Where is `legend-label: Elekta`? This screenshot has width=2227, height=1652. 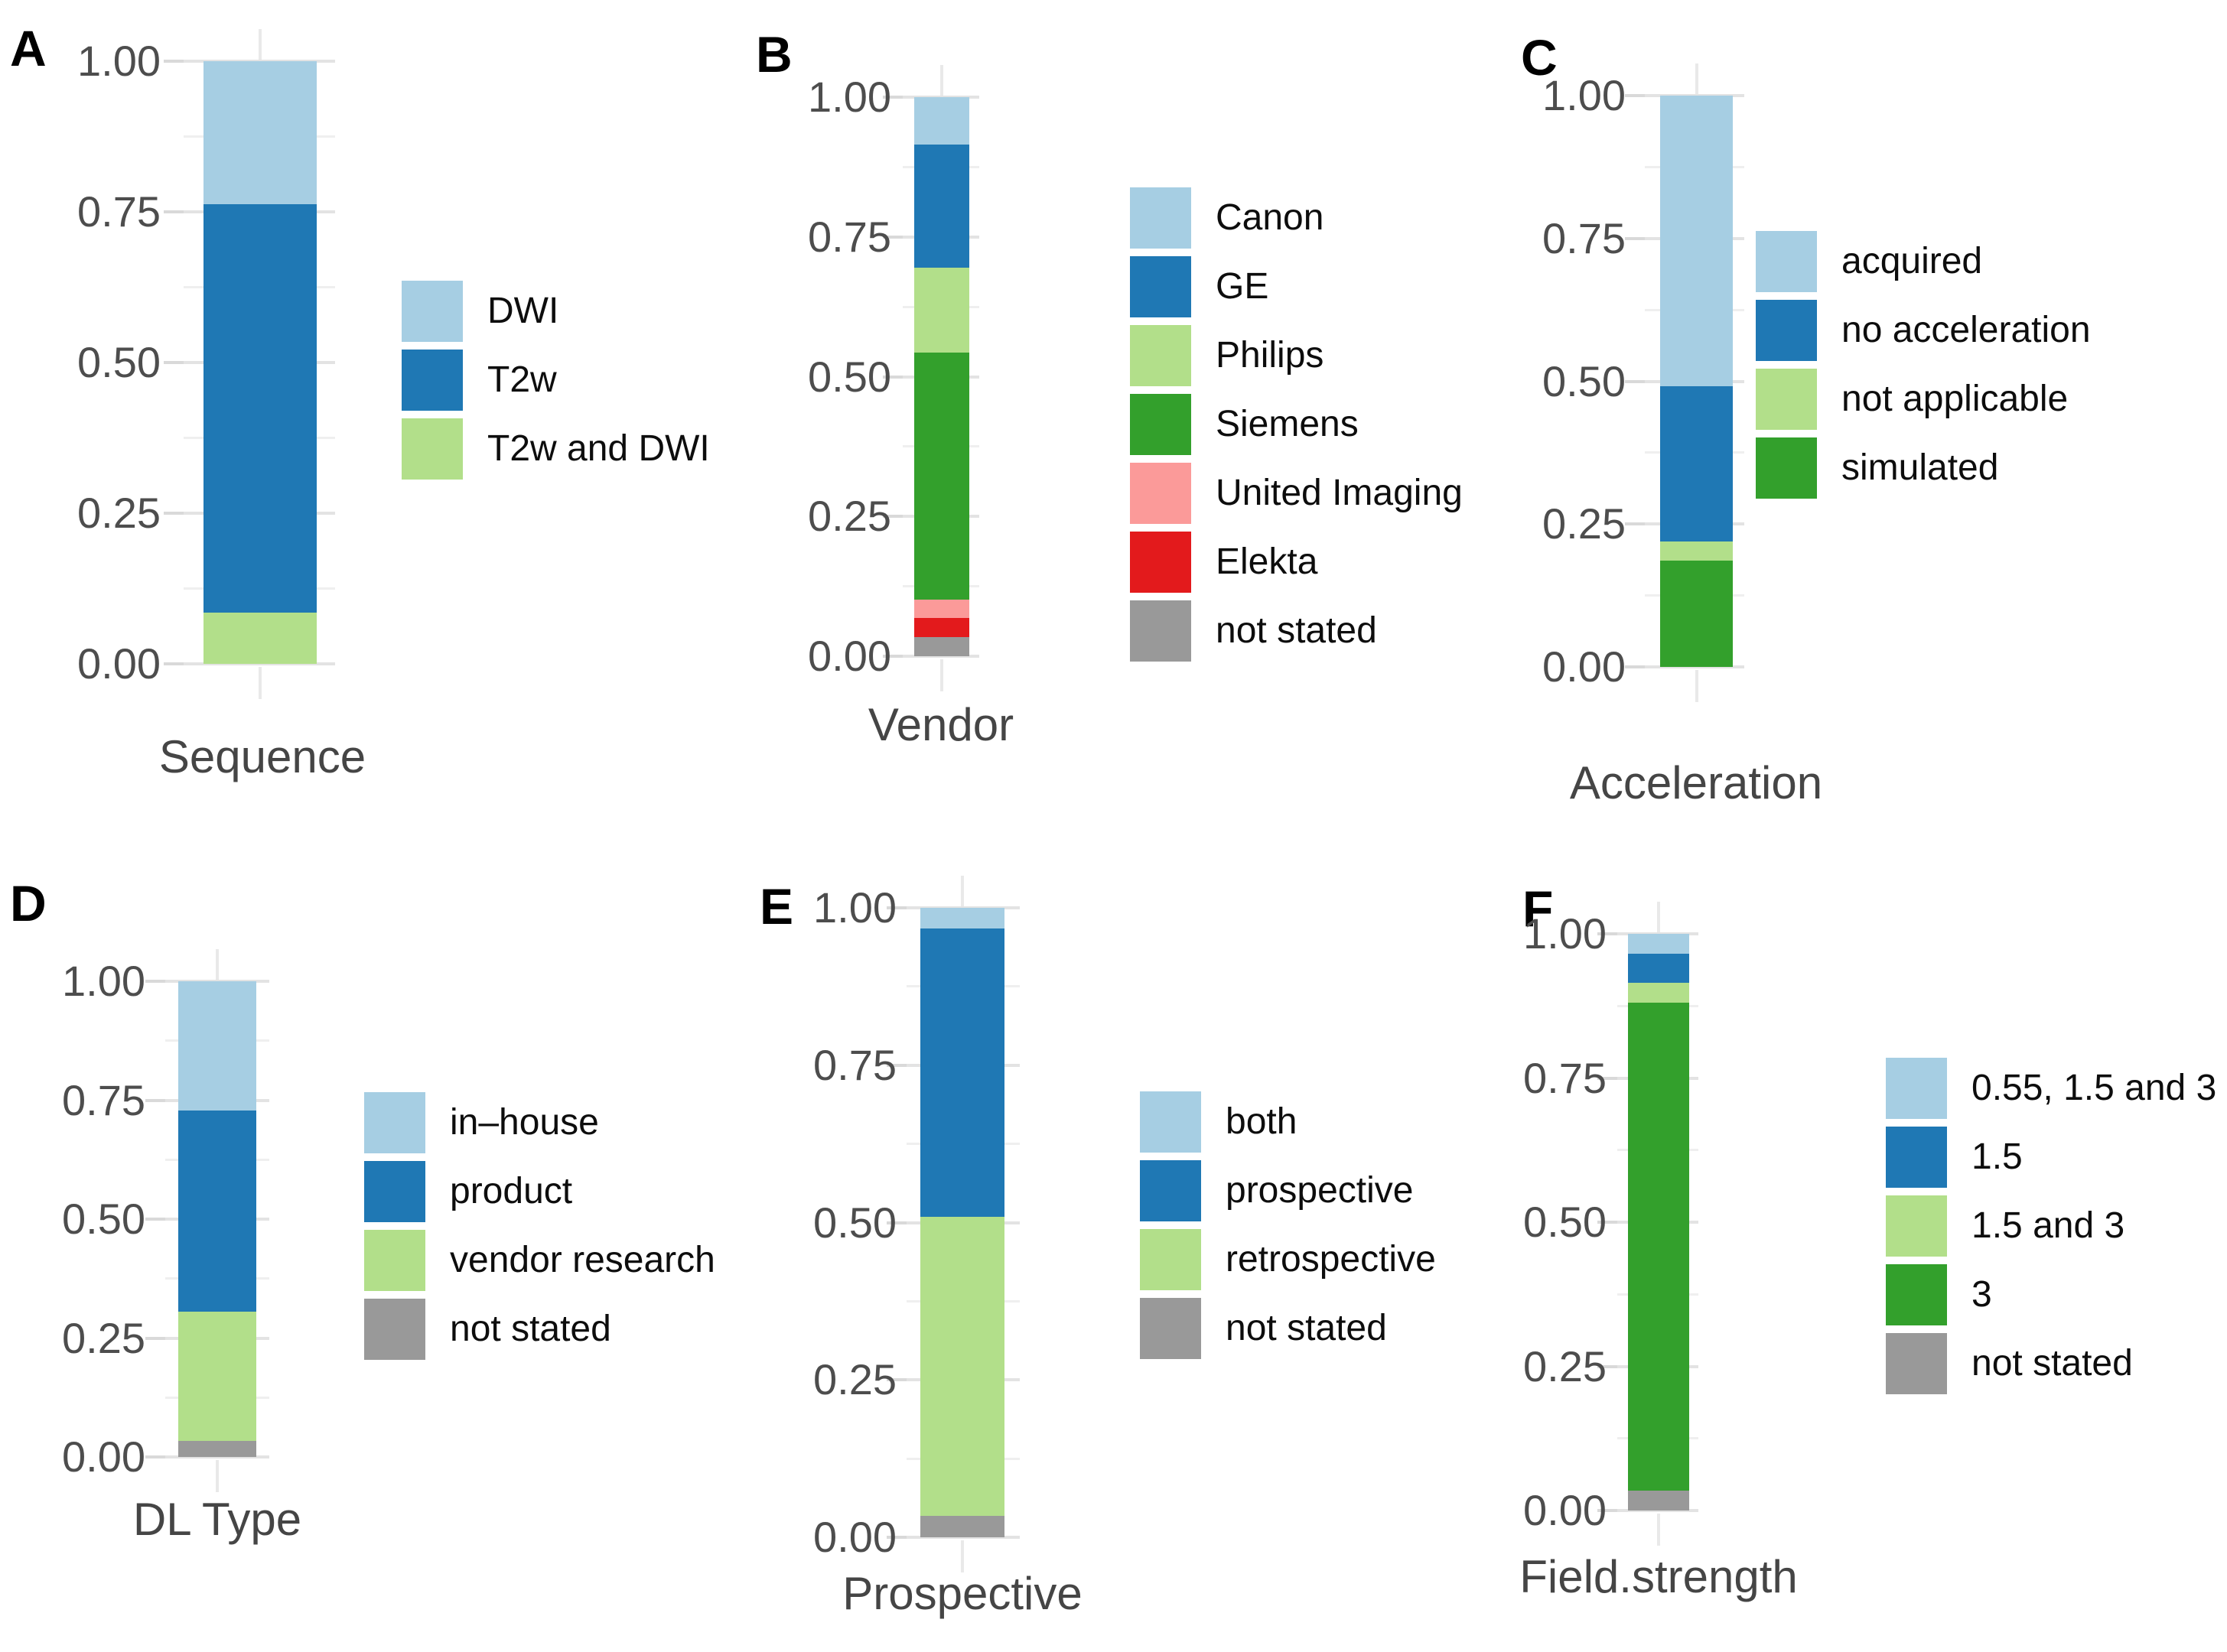
legend-label: Elekta is located at coordinates (1267, 561).